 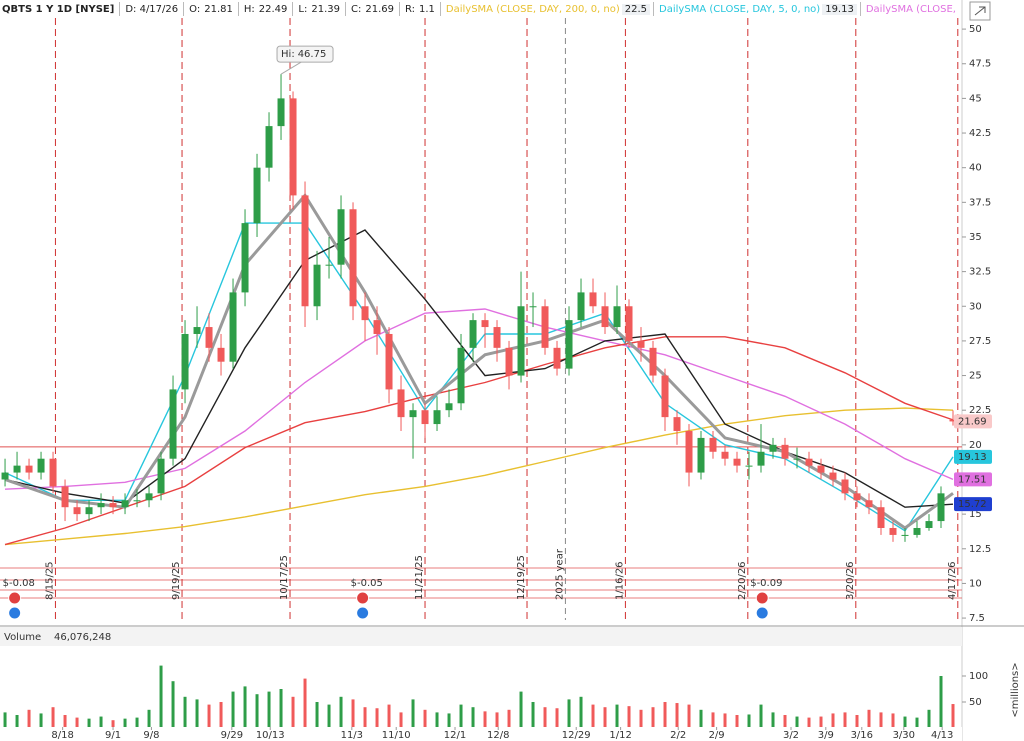 I want to click on price-badge, so click(x=973, y=479).